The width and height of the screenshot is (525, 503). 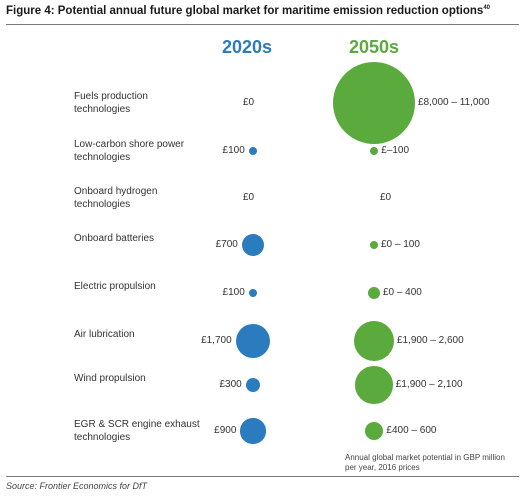 What do you see at coordinates (262, 24) in the screenshot?
I see `title-divider` at bounding box center [262, 24].